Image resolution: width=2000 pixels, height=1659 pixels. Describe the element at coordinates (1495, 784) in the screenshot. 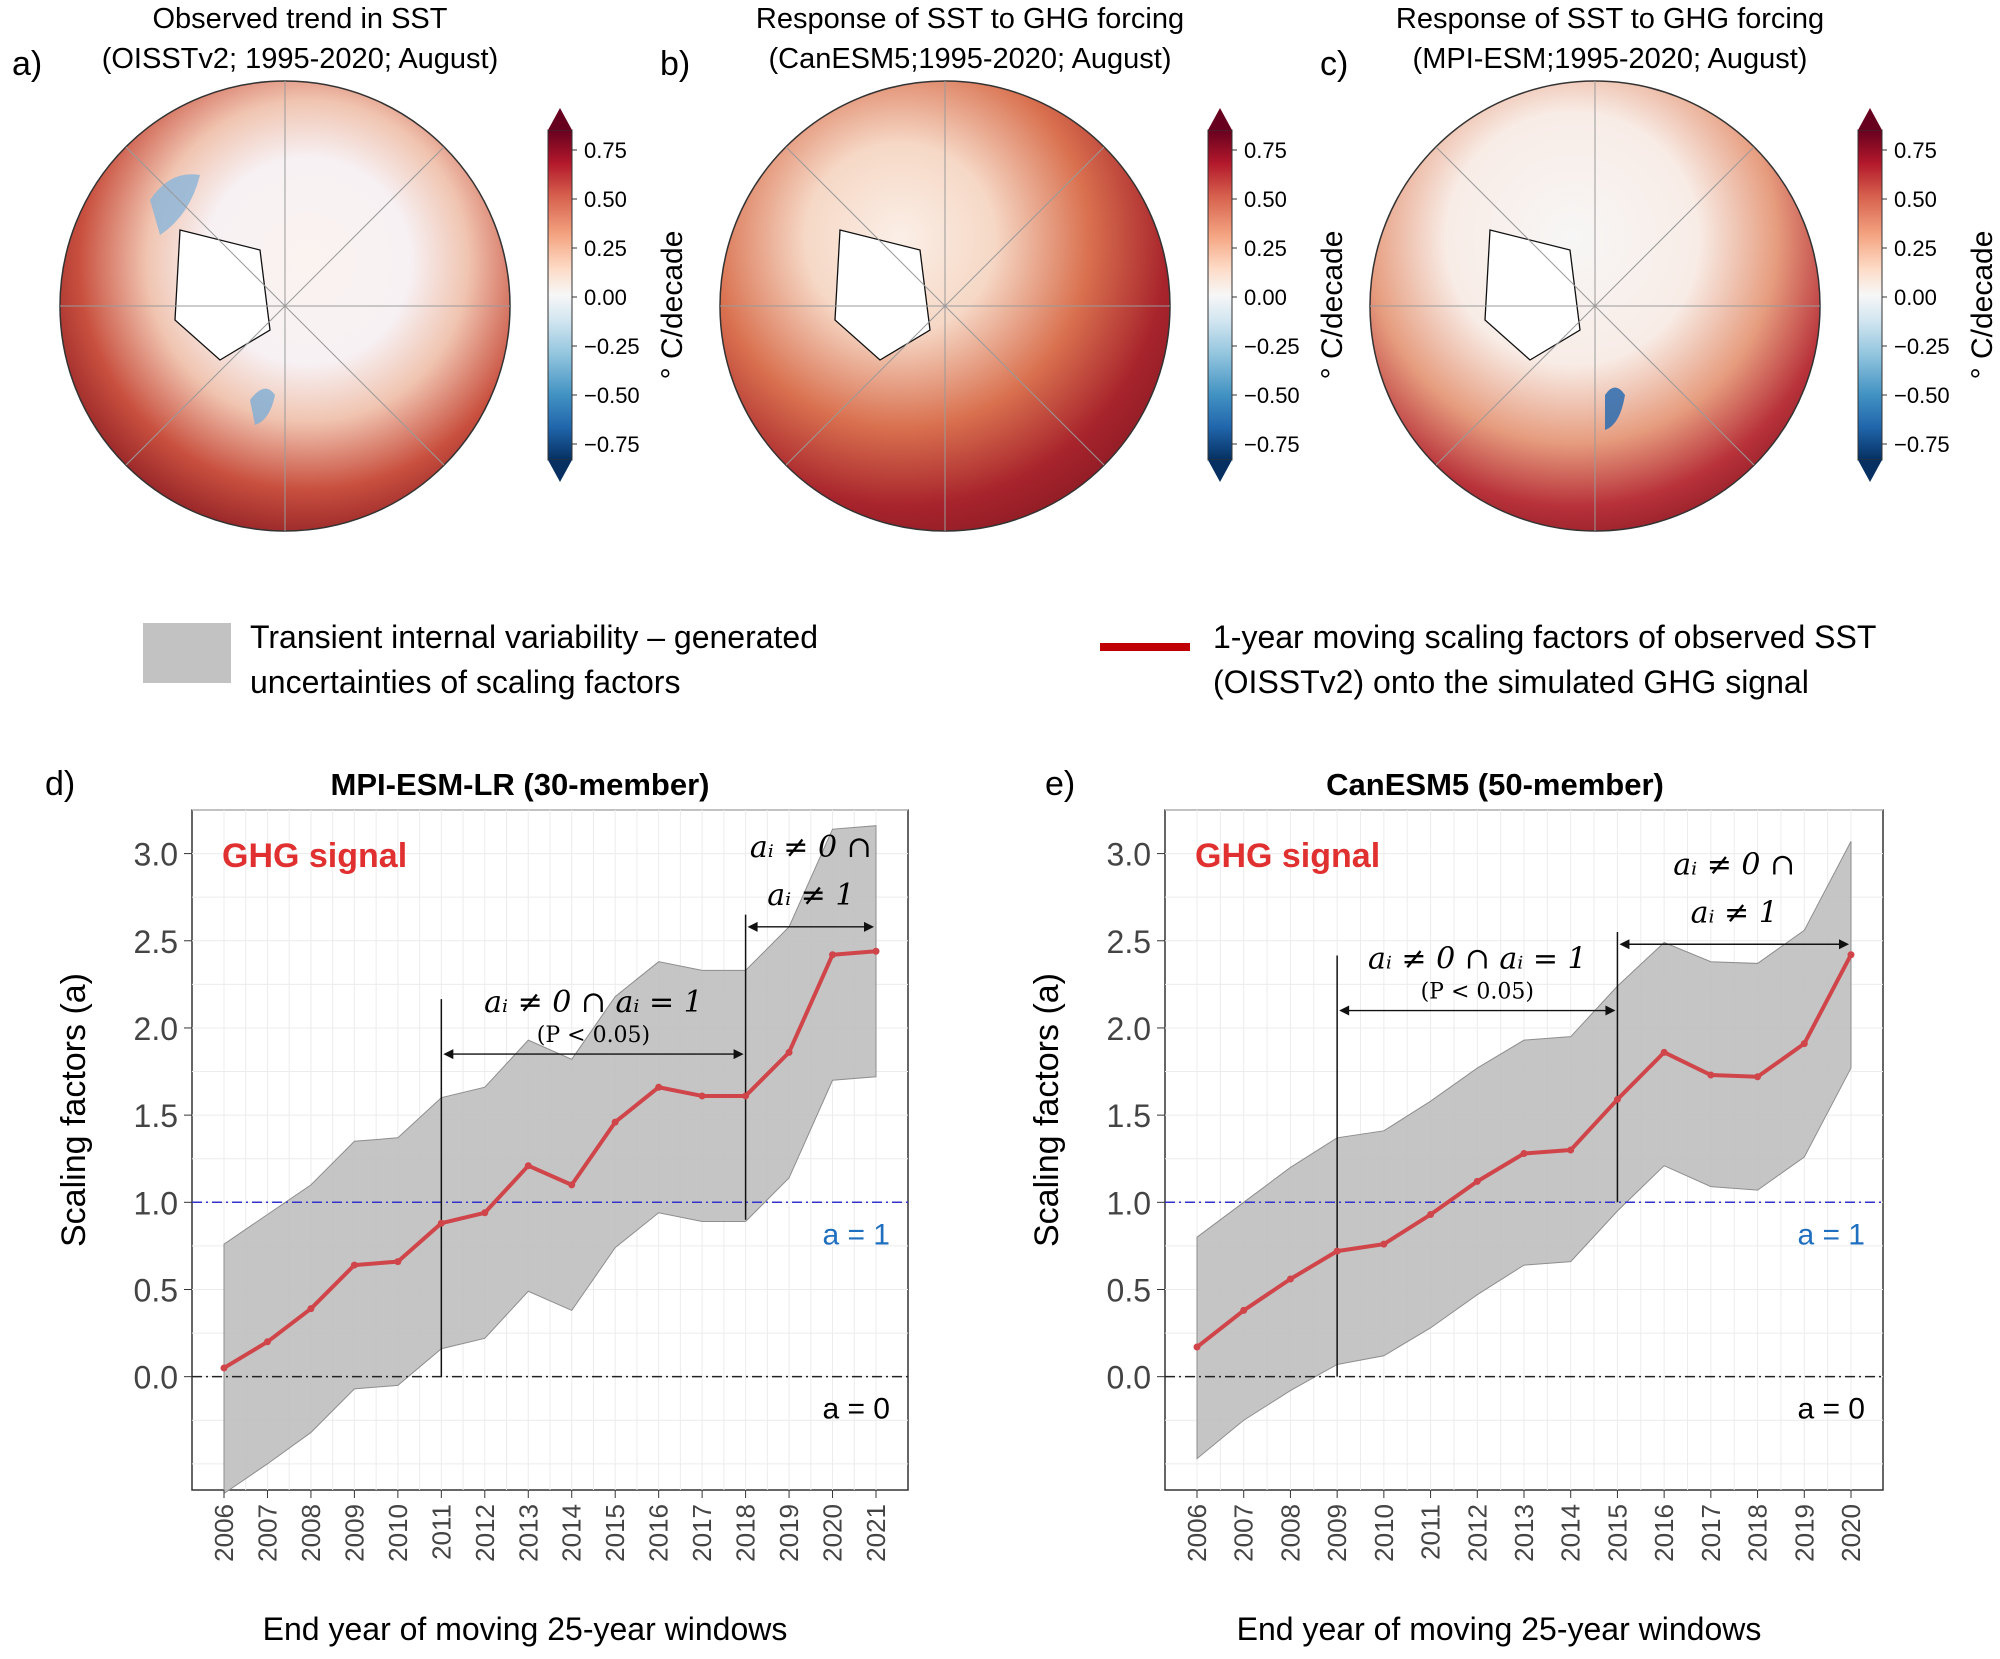

I see `chart-title: CanESM5 (50-member)` at that location.